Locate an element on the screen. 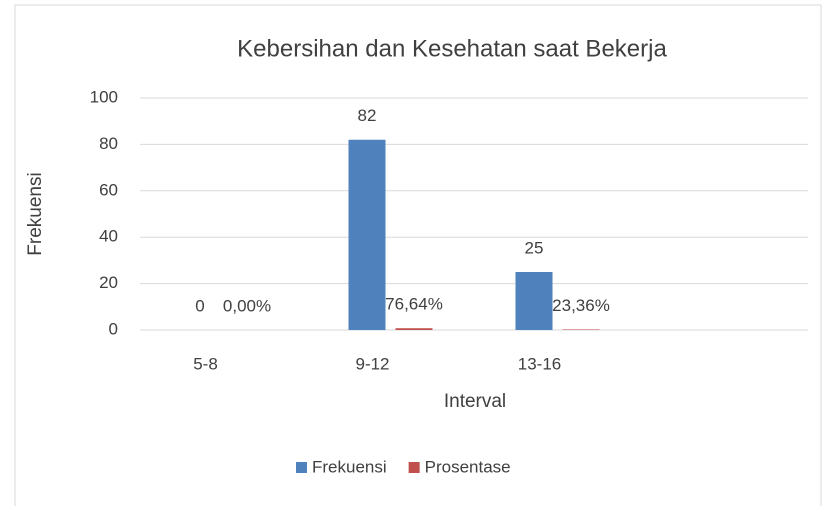  data-label: 25 is located at coordinates (534, 247).